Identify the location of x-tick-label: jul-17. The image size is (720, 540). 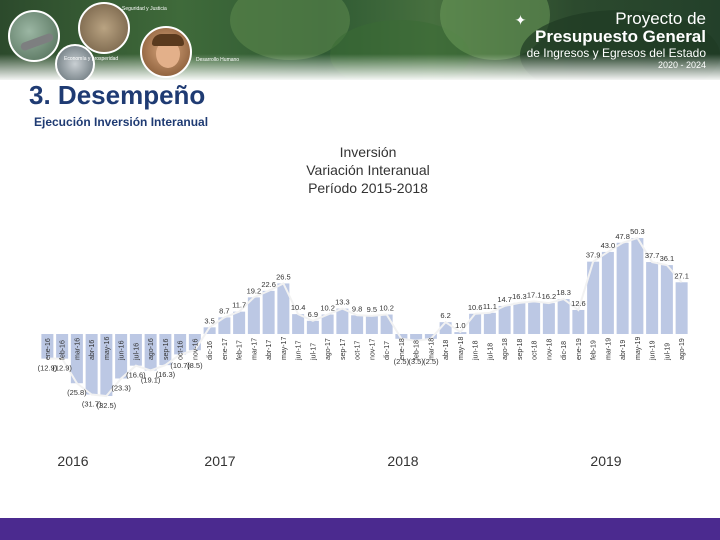
(313, 352).